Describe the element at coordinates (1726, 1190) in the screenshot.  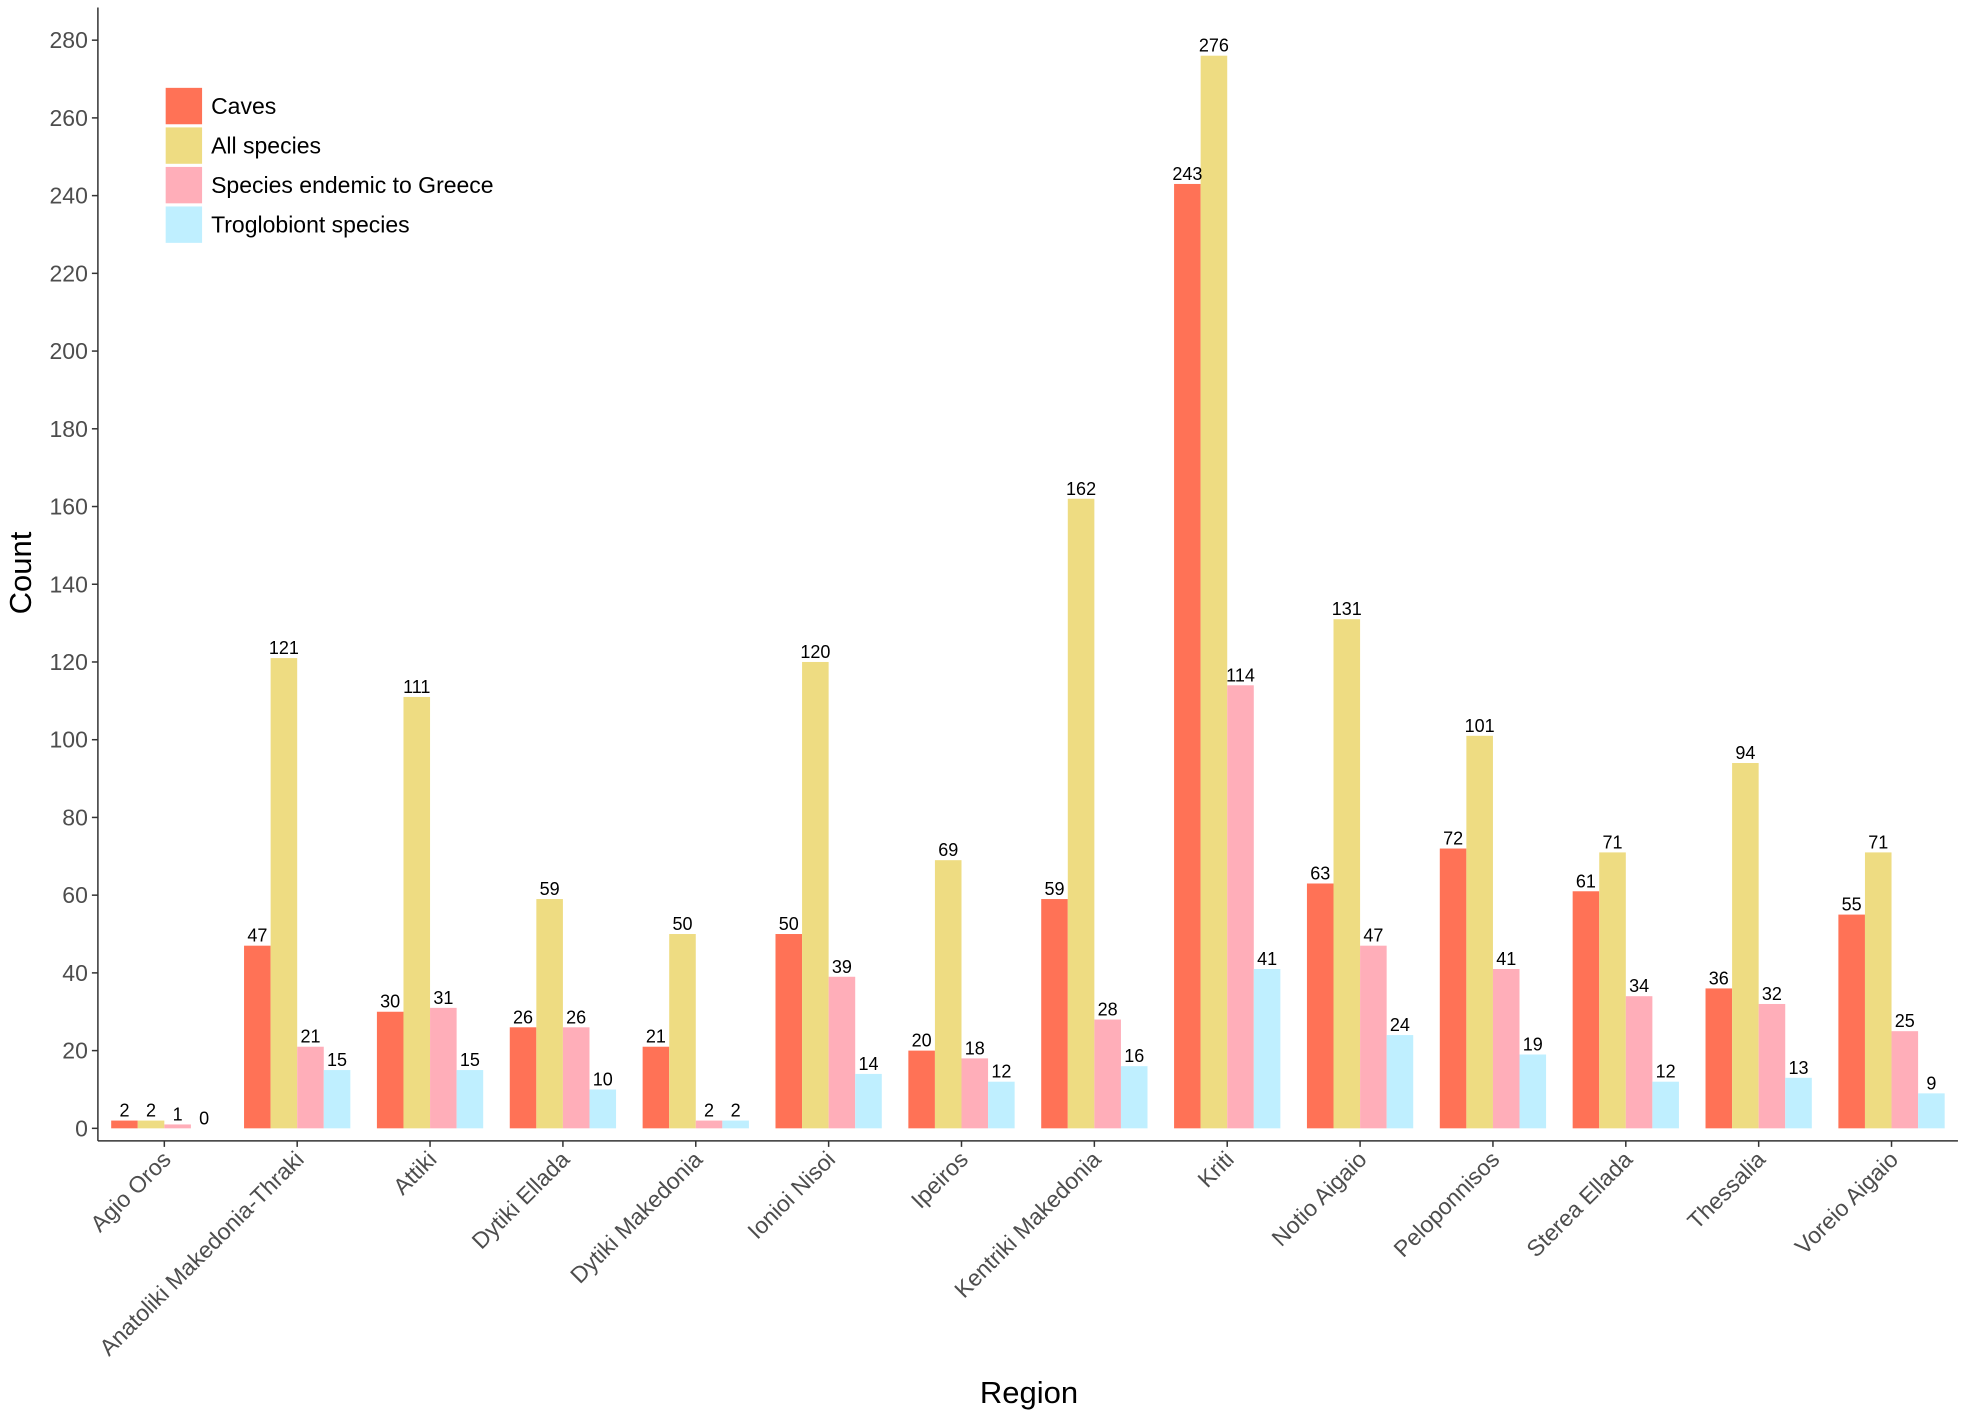
I see `x-tick-label: Thessalia` at that location.